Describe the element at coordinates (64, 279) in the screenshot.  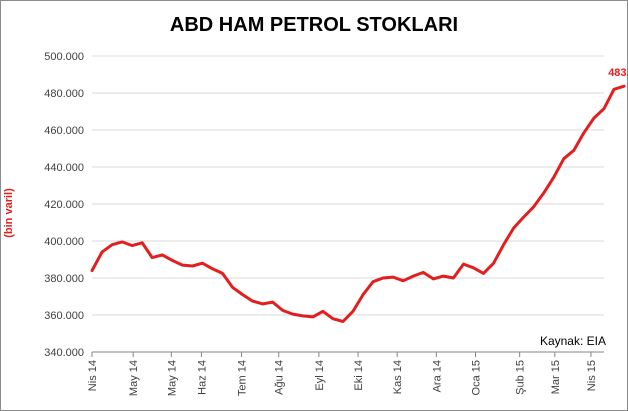
I see `y-tick-label: 380.000` at that location.